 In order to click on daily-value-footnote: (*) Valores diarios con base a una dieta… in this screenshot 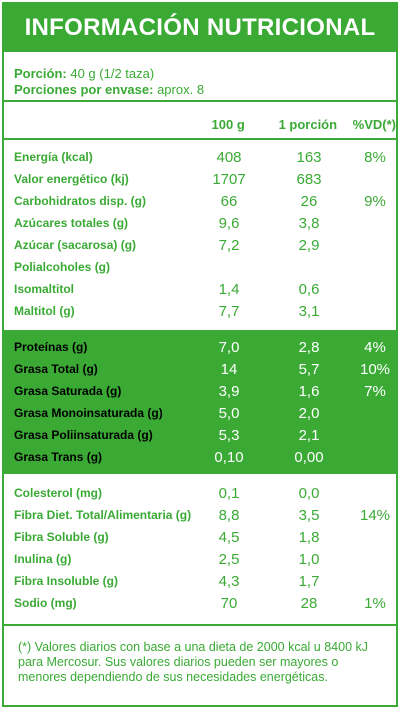, I will do `click(193, 662)`.